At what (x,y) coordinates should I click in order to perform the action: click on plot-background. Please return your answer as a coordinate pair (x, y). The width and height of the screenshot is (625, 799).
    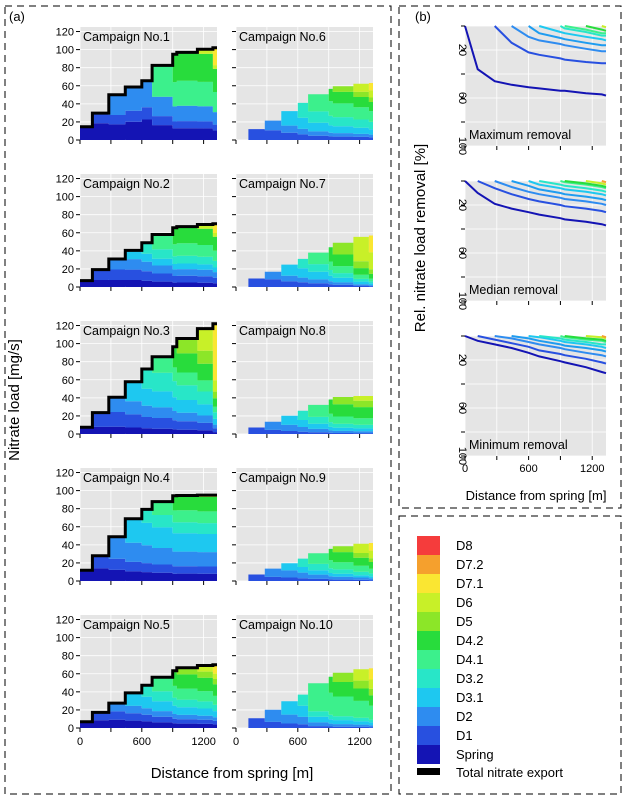
    Looking at the image, I should click on (535, 86).